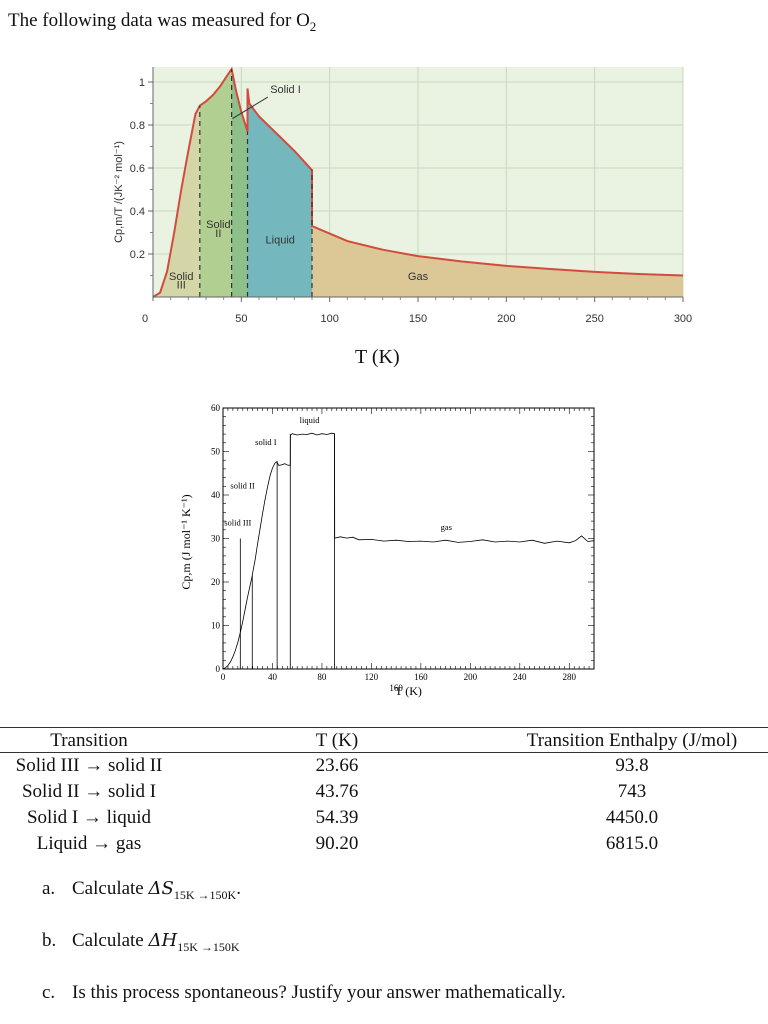  I want to click on table-header: Transition, so click(89, 740).